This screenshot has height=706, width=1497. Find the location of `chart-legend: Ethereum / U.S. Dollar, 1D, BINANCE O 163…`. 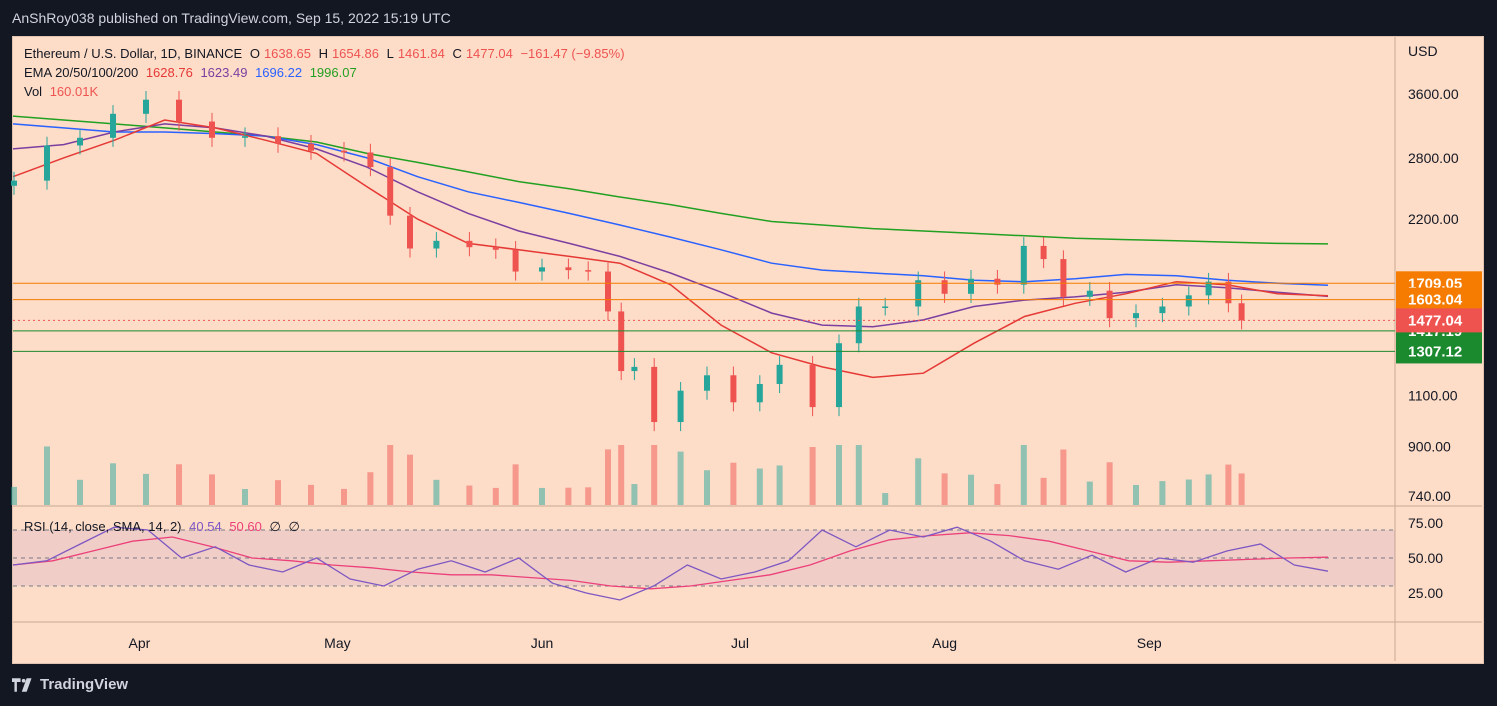

chart-legend: Ethereum / U.S. Dollar, 1D, BINANCE O 163… is located at coordinates (326, 72).